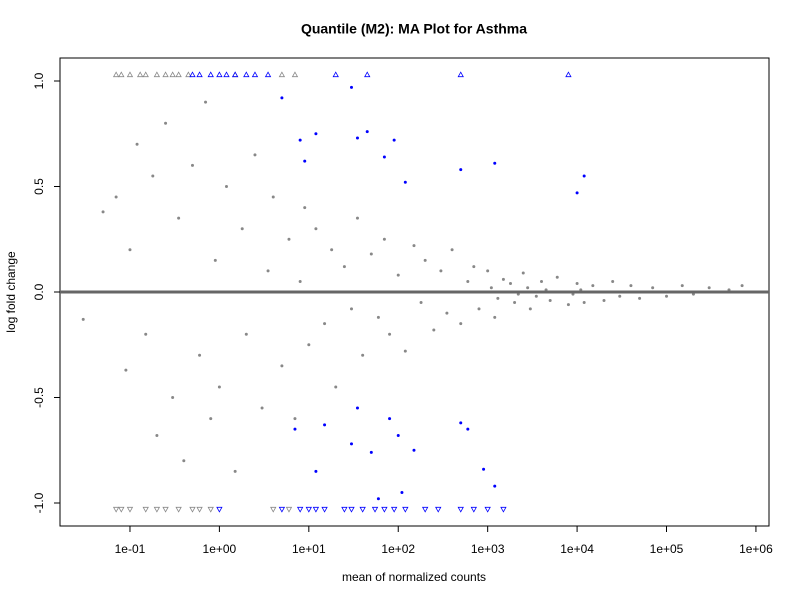 The image size is (800, 600). I want to click on y-tick-label: -1.0, so click(39, 502).